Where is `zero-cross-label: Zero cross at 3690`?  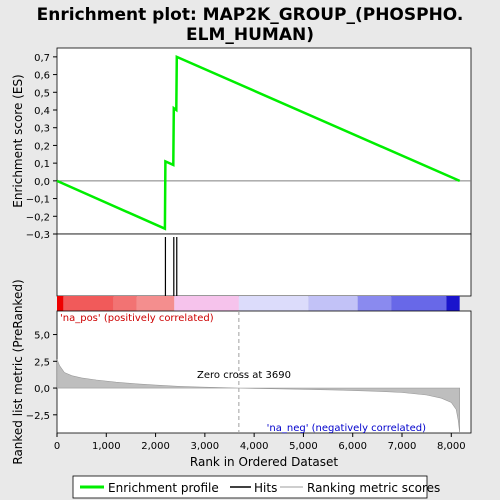
zero-cross-label: Zero cross at 3690 is located at coordinates (244, 375).